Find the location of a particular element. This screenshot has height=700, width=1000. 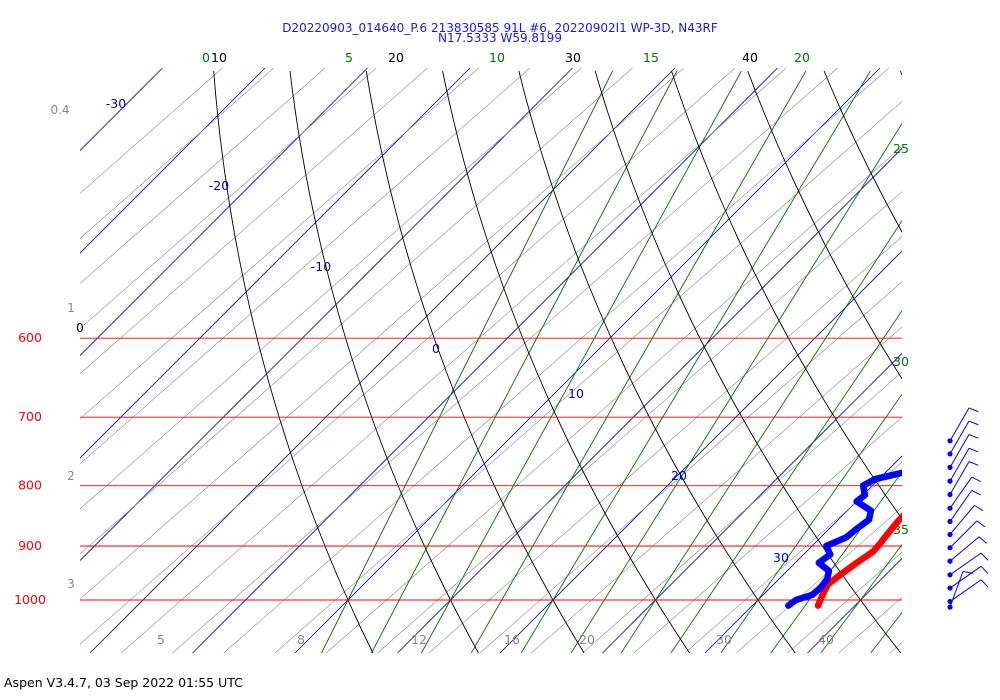

dry-adiabat-label: 40 is located at coordinates (750, 57).